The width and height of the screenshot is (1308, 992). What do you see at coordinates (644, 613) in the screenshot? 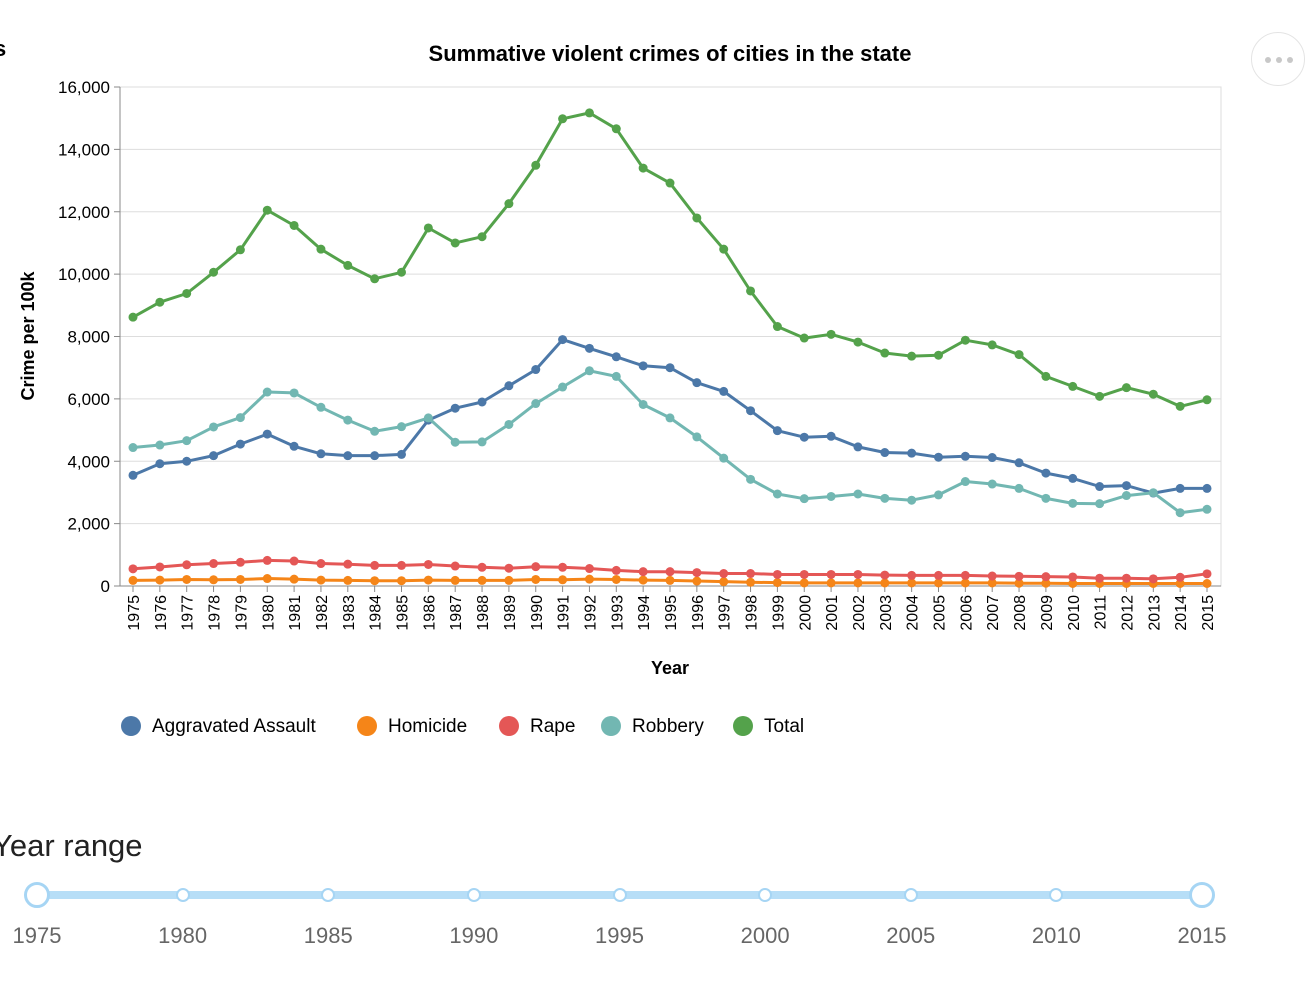
I see `x-tick-label: 1994` at bounding box center [644, 613].